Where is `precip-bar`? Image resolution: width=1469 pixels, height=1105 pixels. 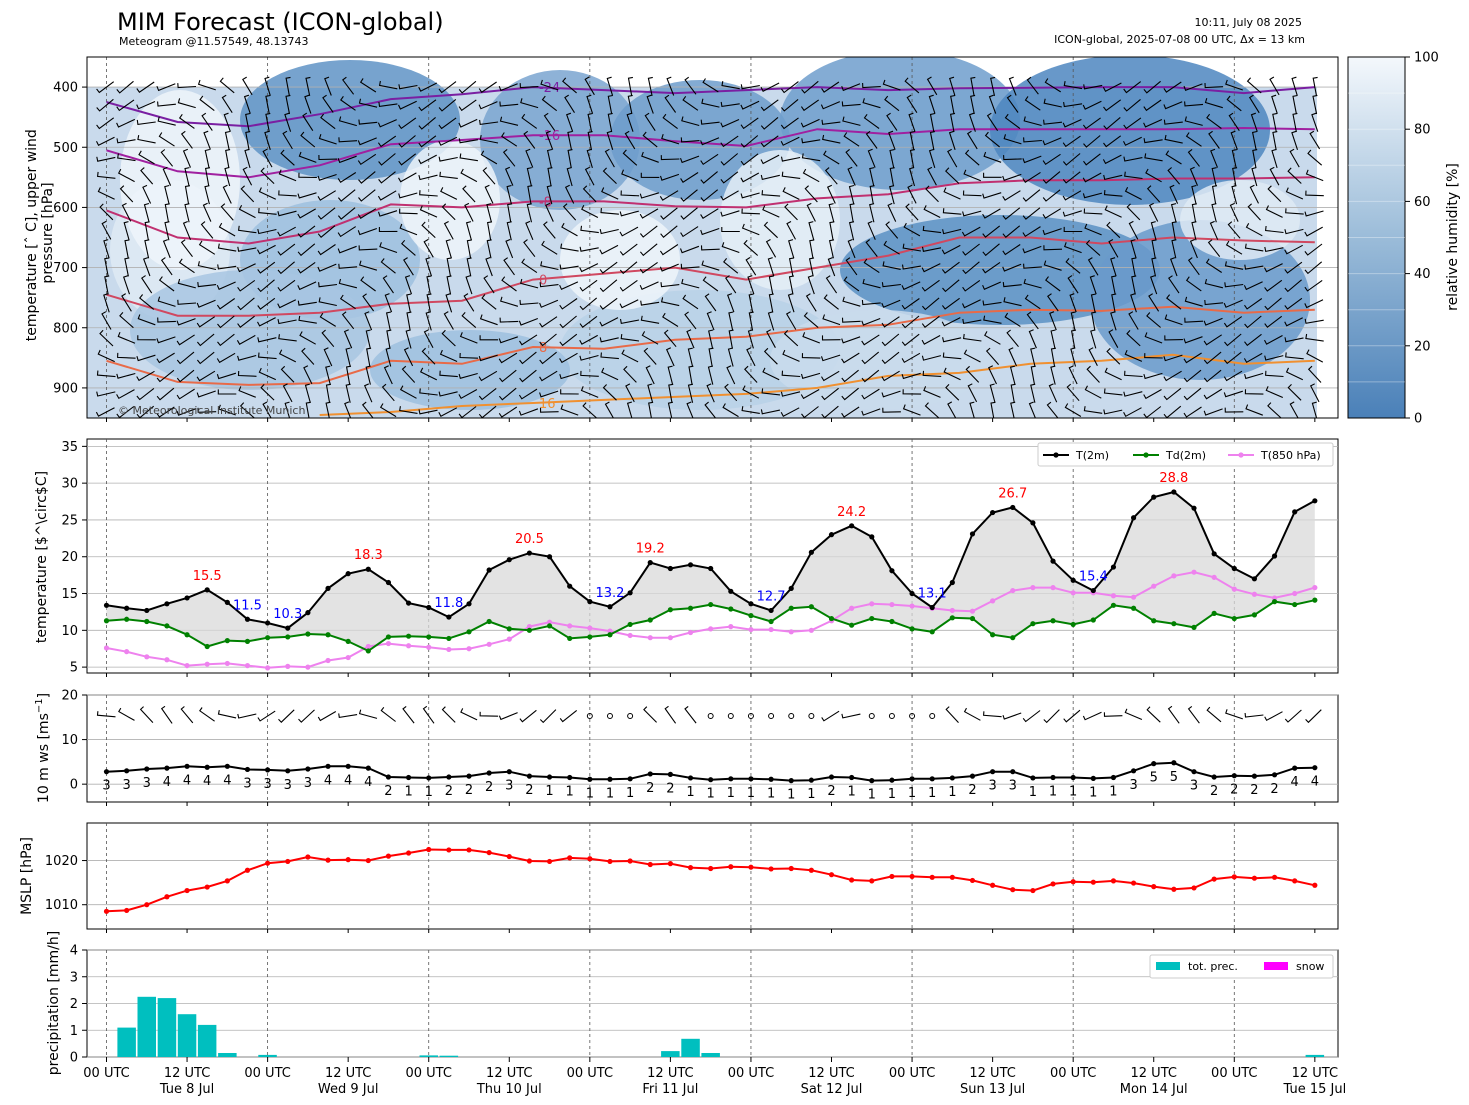
precip-bar is located at coordinates (207, 1040).